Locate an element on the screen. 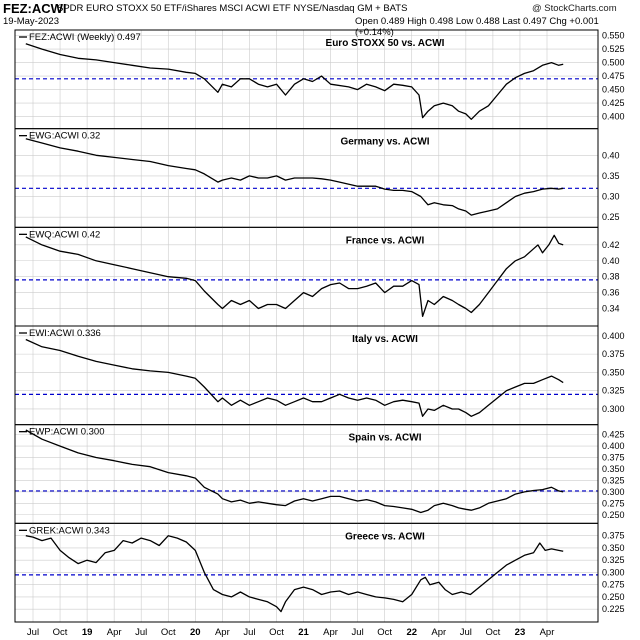 This screenshot has width=640, height=640. x-tick-label: 23 is located at coordinates (520, 632).